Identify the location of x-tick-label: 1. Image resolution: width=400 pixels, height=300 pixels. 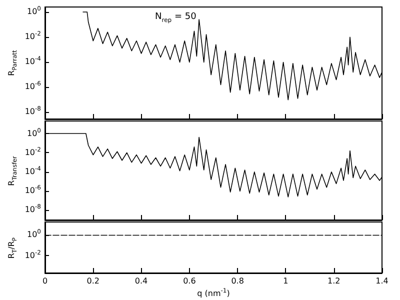
(285, 281).